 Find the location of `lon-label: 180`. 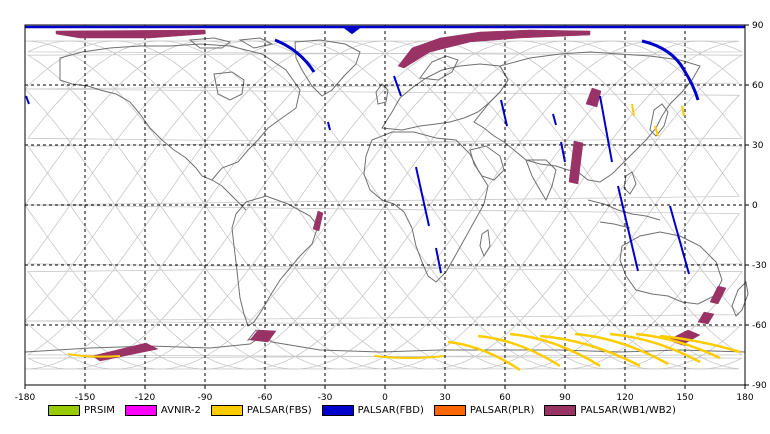

lon-label: 180 is located at coordinates (744, 398).